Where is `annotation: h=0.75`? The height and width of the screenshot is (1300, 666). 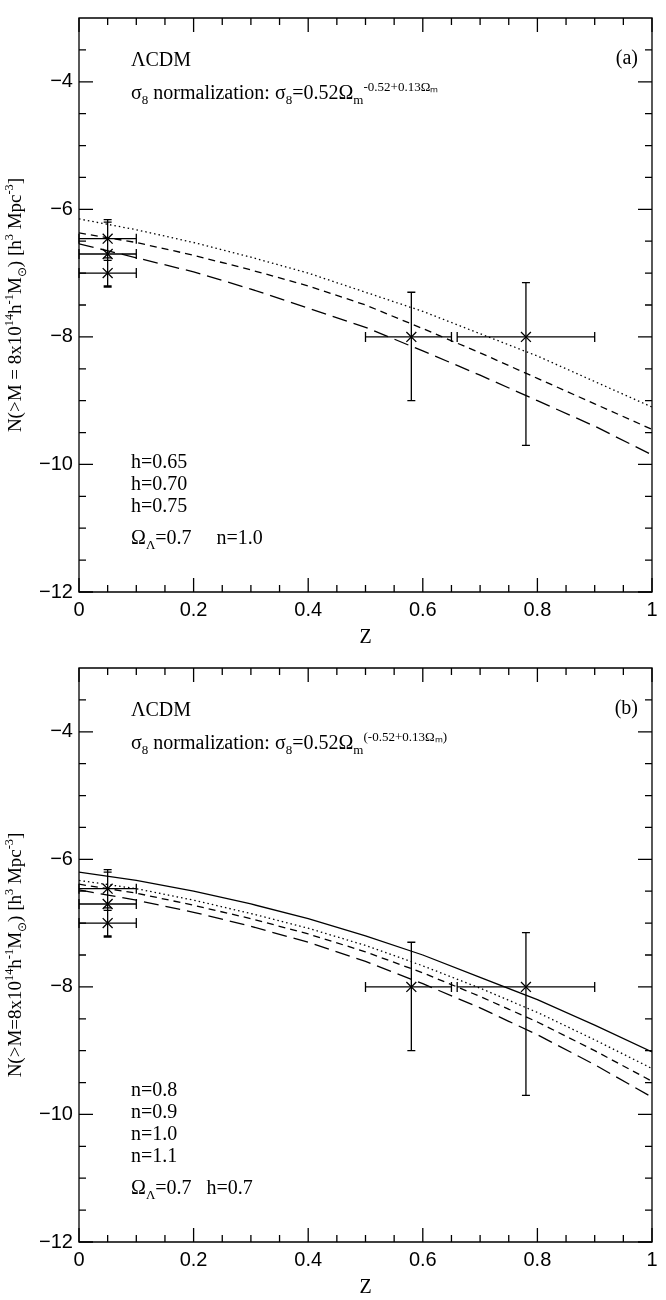 annotation: h=0.75 is located at coordinates (160, 504).